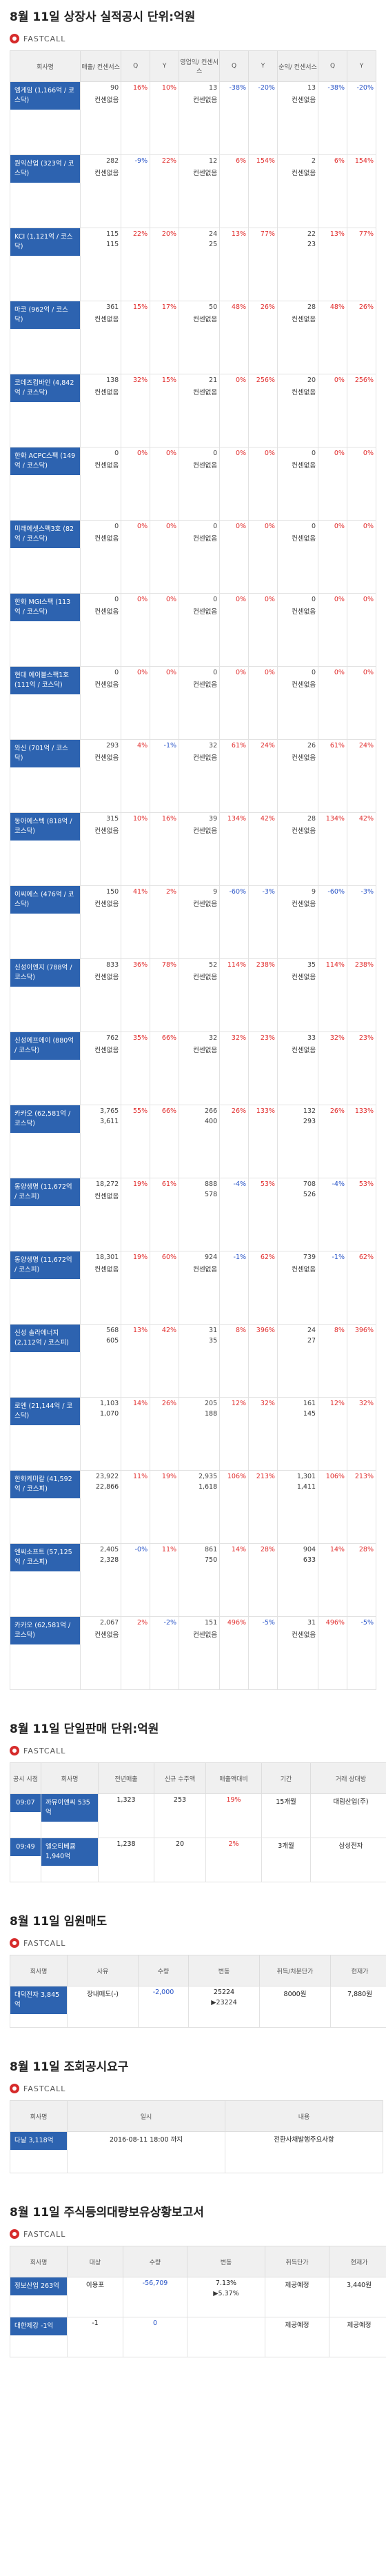 Image resolution: width=386 pixels, height=2576 pixels. What do you see at coordinates (101, 922) in the screenshot?
I see `earnings-cell: 150 컨센없음` at bounding box center [101, 922].